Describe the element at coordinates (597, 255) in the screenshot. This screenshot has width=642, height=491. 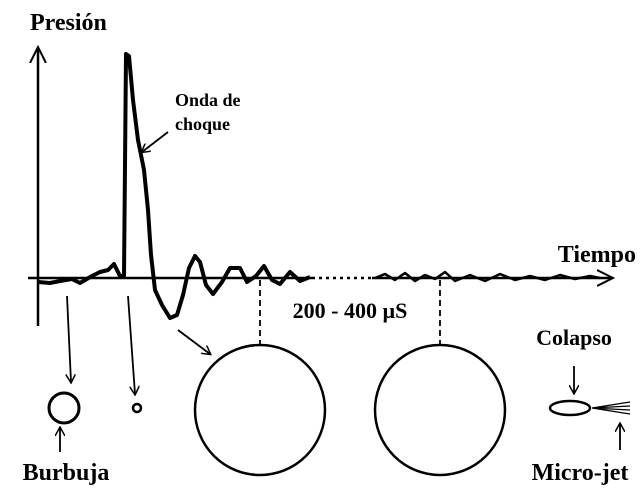
I see `x-axis-label: Tiempo` at that location.